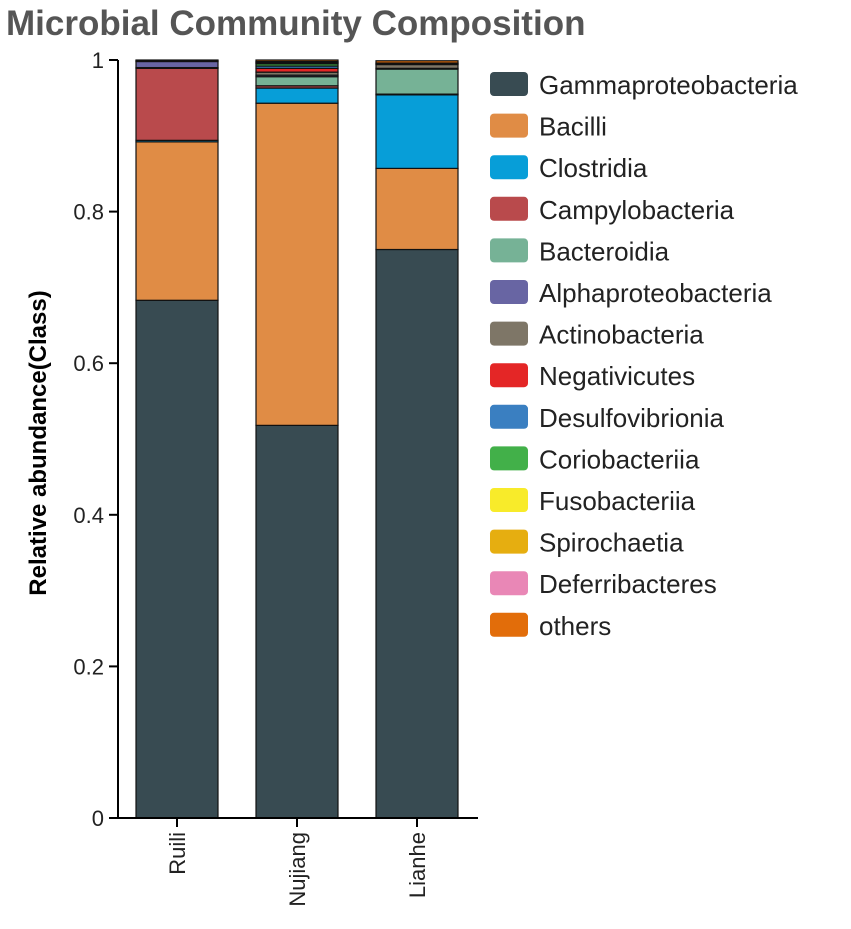  What do you see at coordinates (575, 626) in the screenshot?
I see `legend-label-others: others` at bounding box center [575, 626].